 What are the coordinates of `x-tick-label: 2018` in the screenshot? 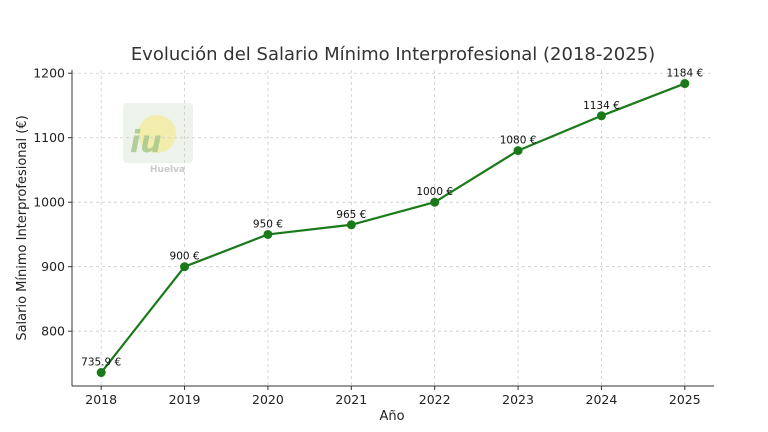 It's located at (101, 399).